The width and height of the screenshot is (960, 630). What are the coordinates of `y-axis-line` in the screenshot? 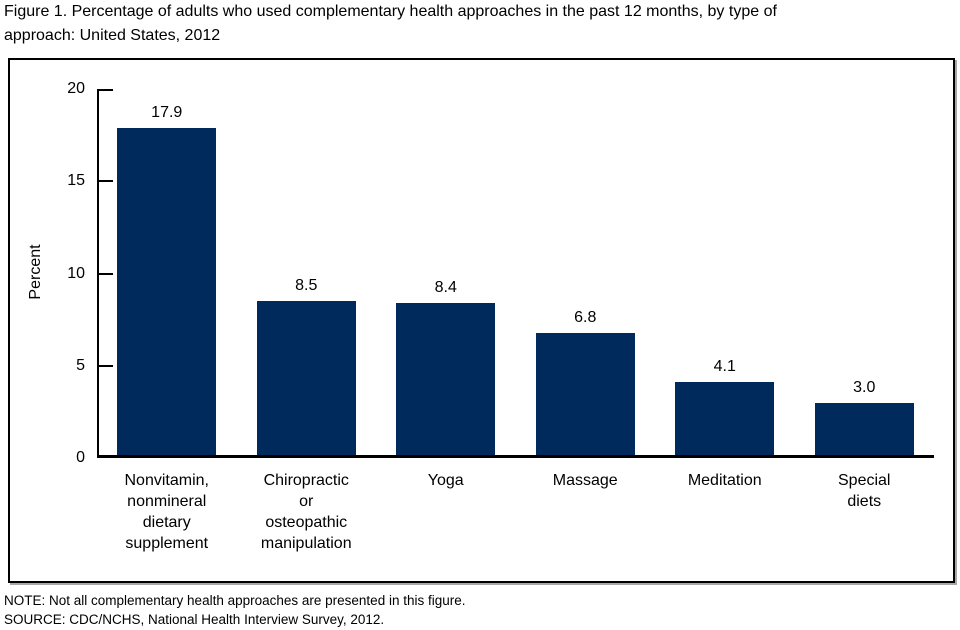 It's located at (98, 273).